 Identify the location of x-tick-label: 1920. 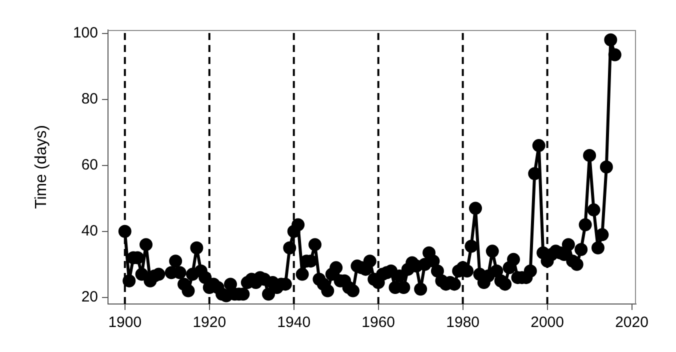
(209, 323).